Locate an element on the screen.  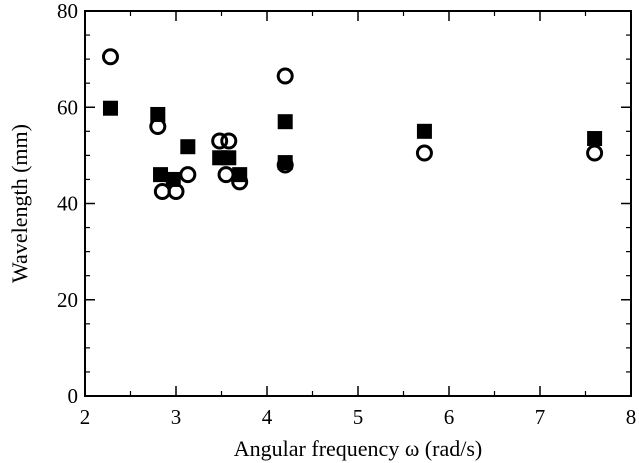
x-axis-label: Angular frequency ω (rad/s) is located at coordinates (358, 448).